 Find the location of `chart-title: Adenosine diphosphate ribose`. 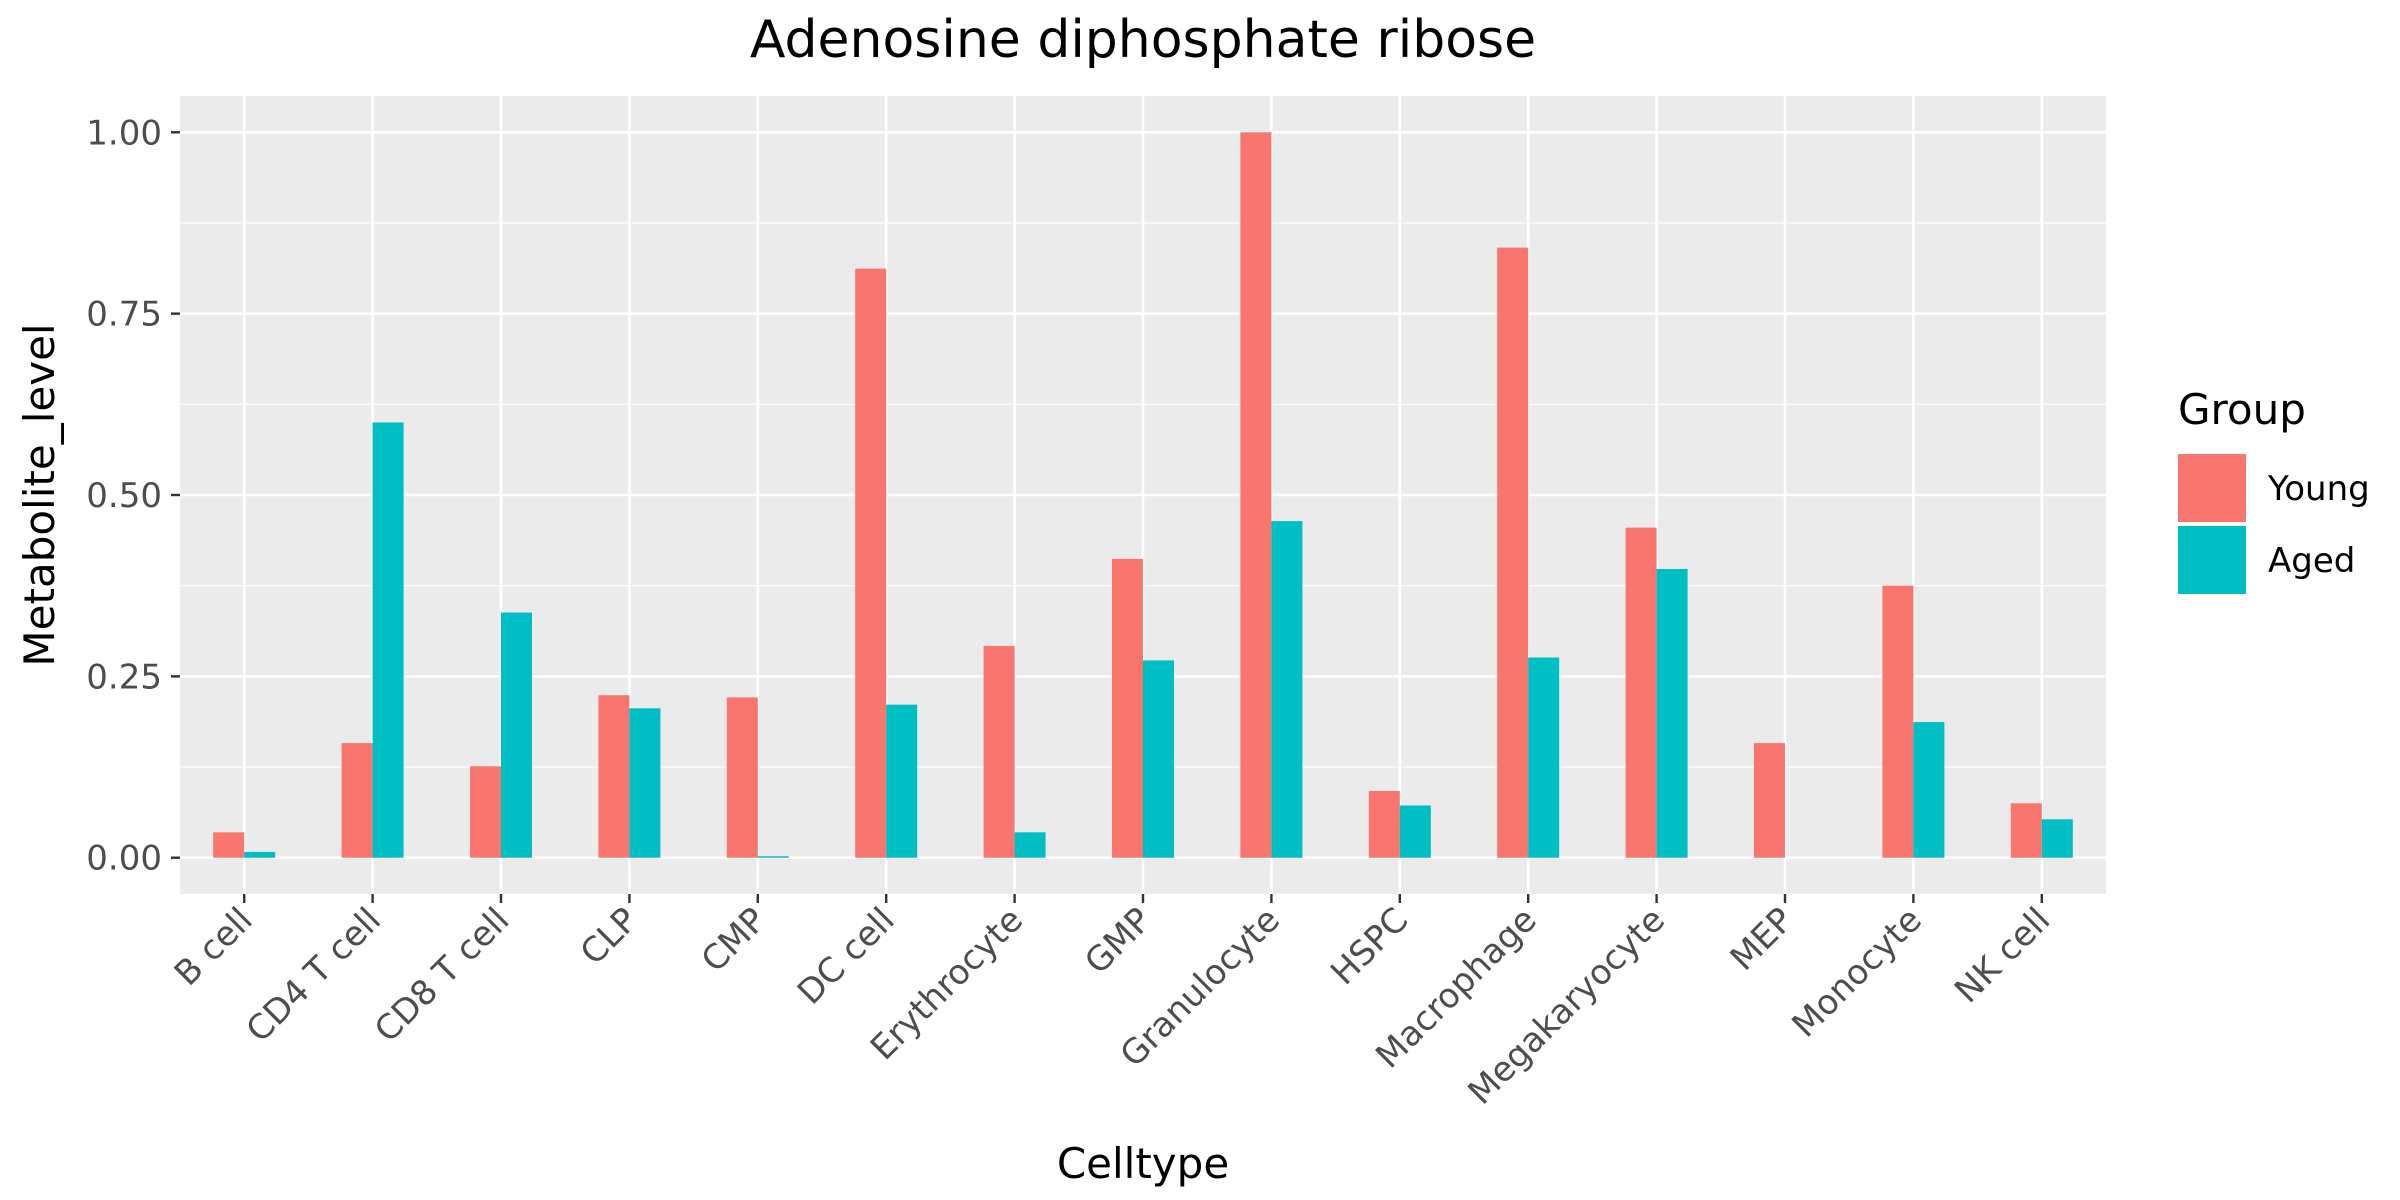

chart-title: Adenosine diphosphate ribose is located at coordinates (1143, 40).